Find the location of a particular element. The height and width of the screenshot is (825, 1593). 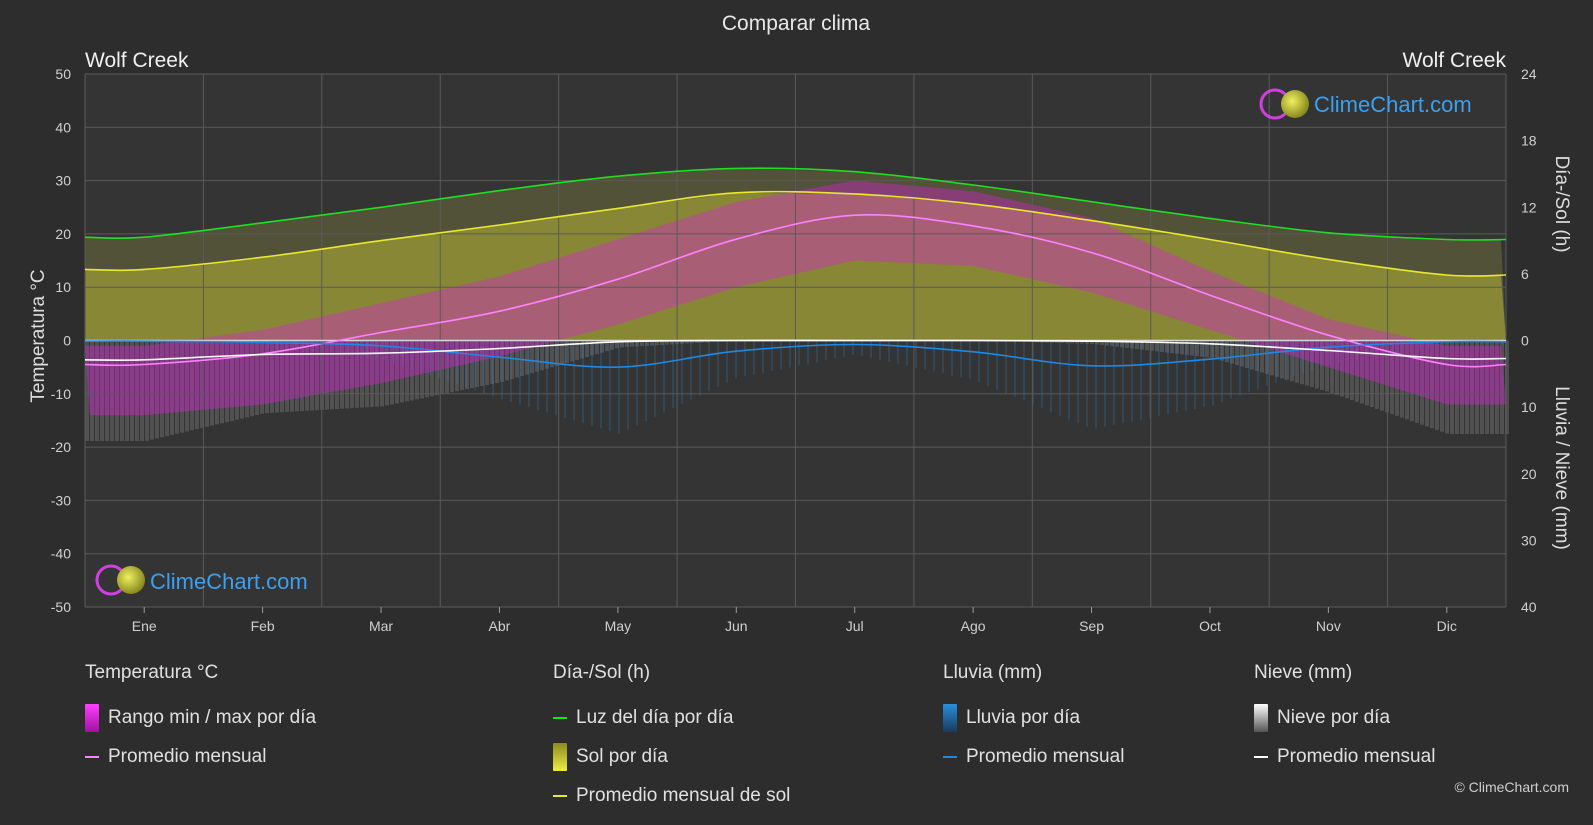

x-tick-label: Jul is located at coordinates (855, 626).